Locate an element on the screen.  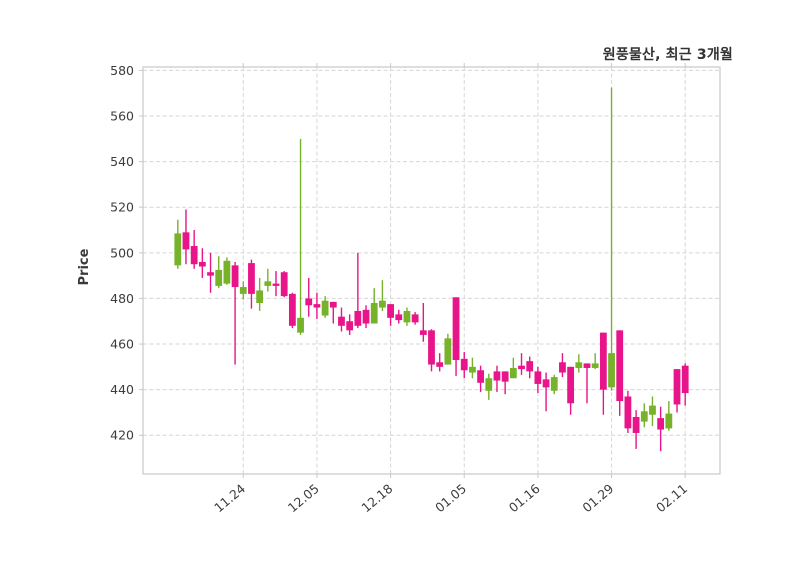
x-tick-label: 02.11 is located at coordinates (671, 498).